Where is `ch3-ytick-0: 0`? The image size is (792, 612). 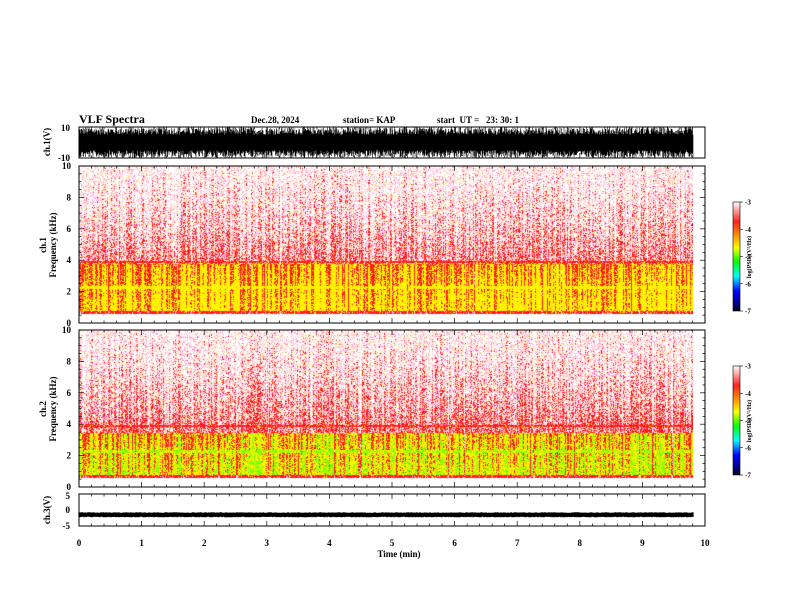
ch3-ytick-0: 0 is located at coordinates (68, 510).